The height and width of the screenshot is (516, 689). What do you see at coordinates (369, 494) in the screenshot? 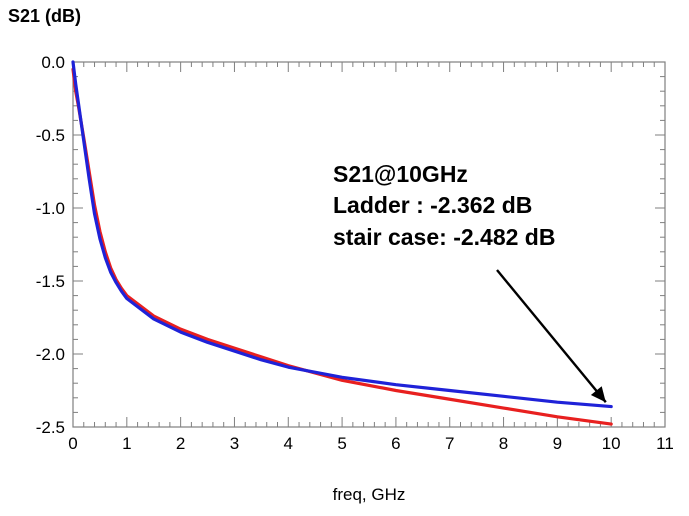
I see `x-axis-title: freq, GHz` at bounding box center [369, 494].